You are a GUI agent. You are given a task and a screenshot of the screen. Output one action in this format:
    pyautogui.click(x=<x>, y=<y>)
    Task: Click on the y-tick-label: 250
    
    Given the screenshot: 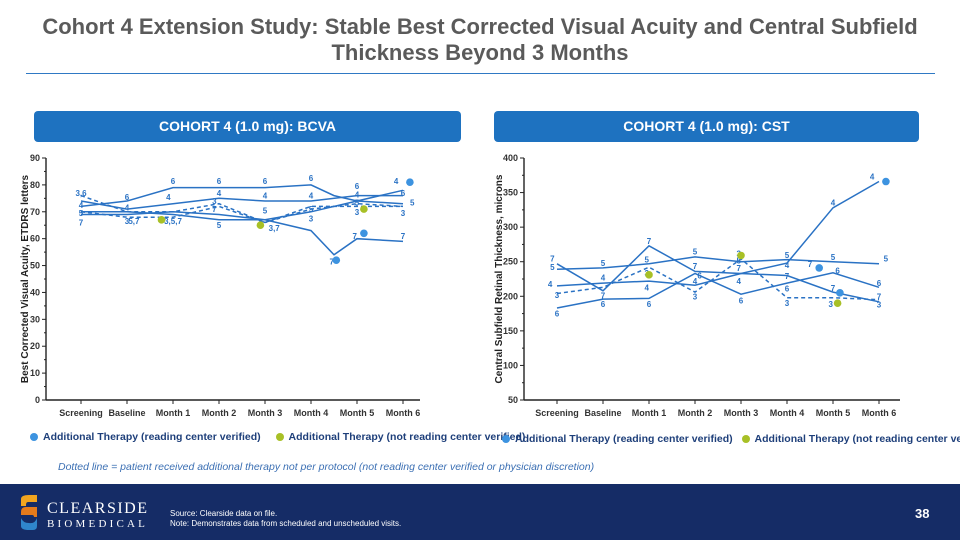 What is the action you would take?
    pyautogui.click(x=510, y=262)
    